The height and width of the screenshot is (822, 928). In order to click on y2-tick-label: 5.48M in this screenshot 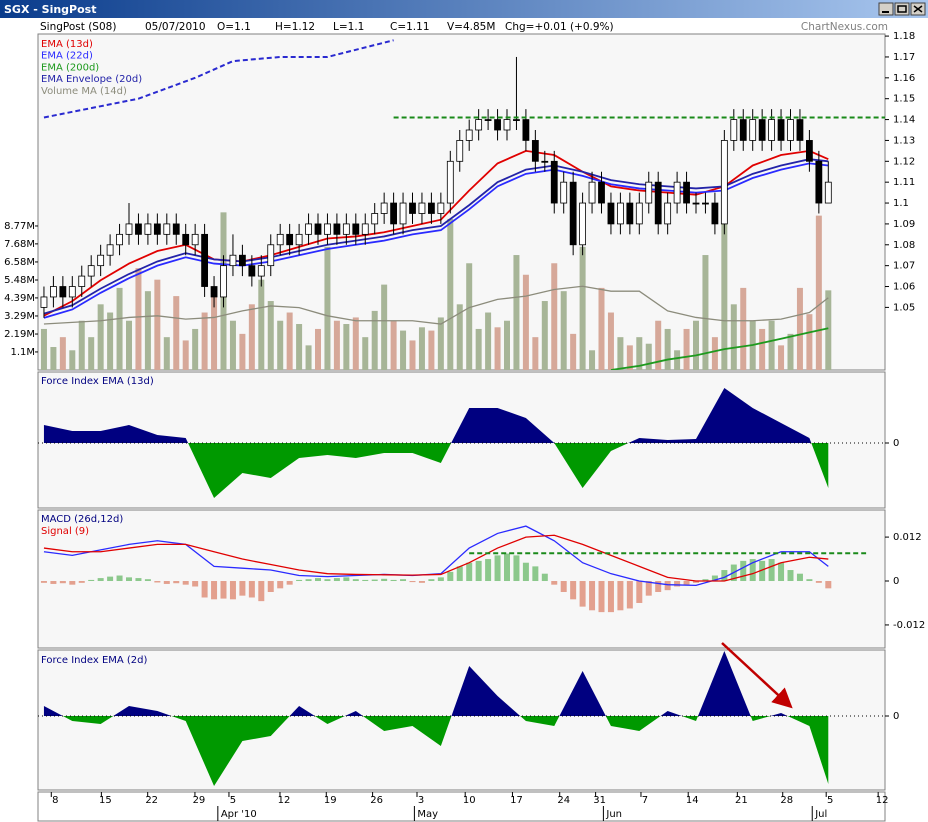, I will do `click(19, 280)`.